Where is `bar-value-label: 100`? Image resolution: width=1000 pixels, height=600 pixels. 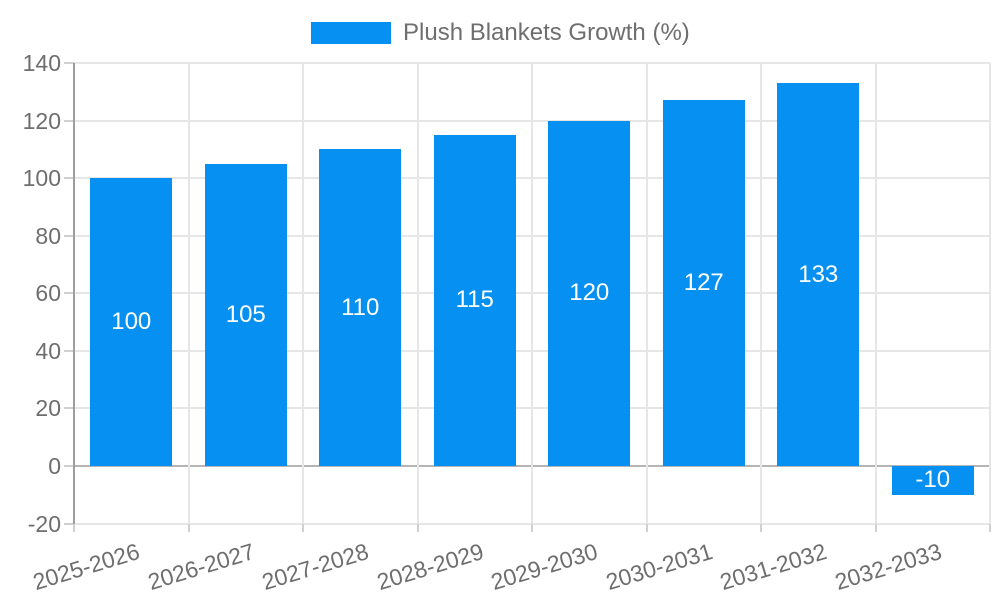
bar-value-label: 100 is located at coordinates (131, 322).